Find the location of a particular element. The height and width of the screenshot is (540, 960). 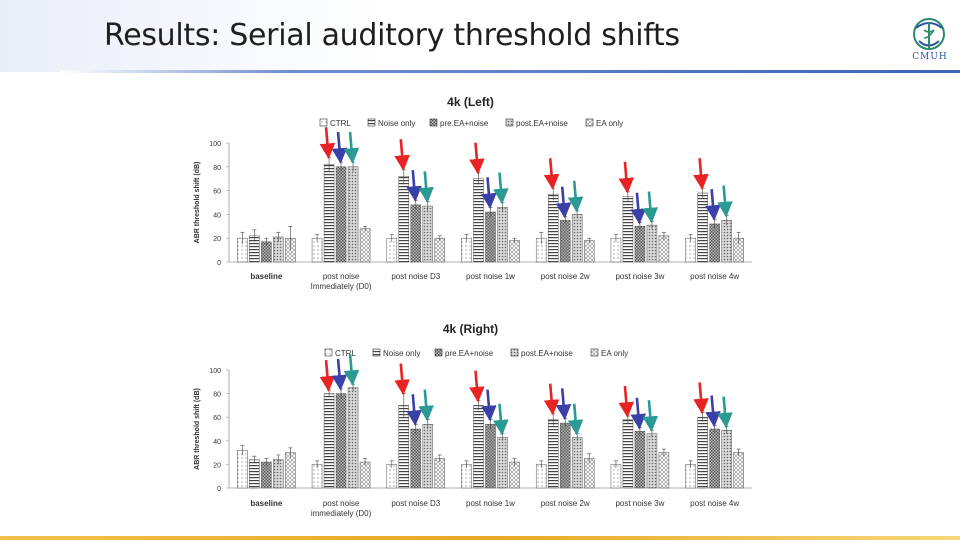

x-tick-label: post noise 1w is located at coordinates (490, 503).